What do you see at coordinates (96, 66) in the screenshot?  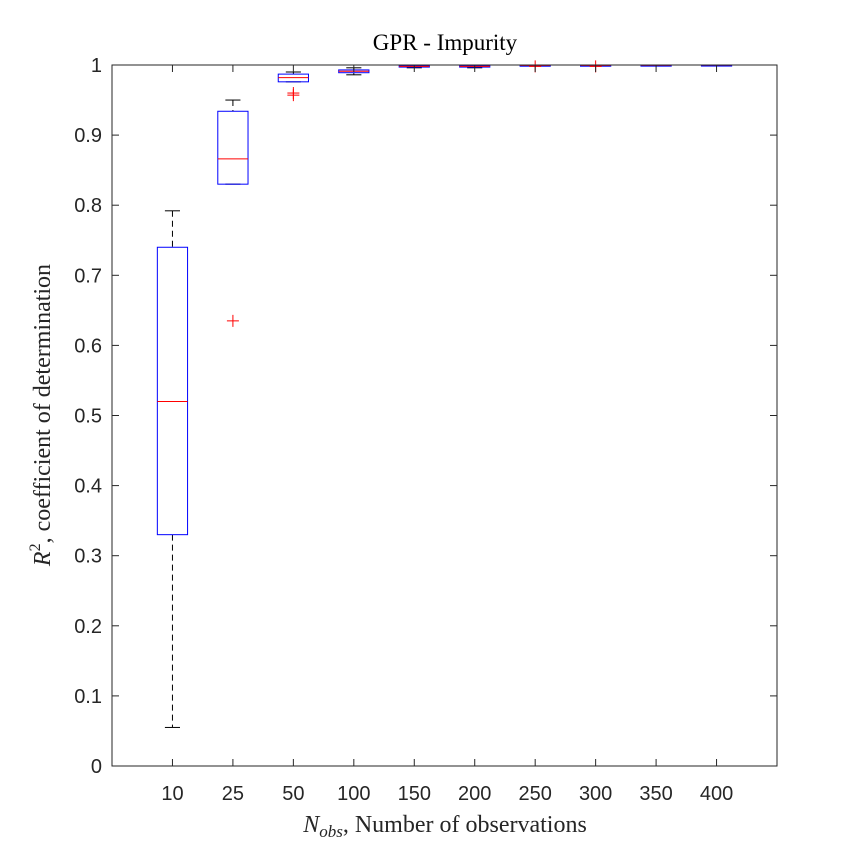 I see `y-tick-label: 1` at bounding box center [96, 66].